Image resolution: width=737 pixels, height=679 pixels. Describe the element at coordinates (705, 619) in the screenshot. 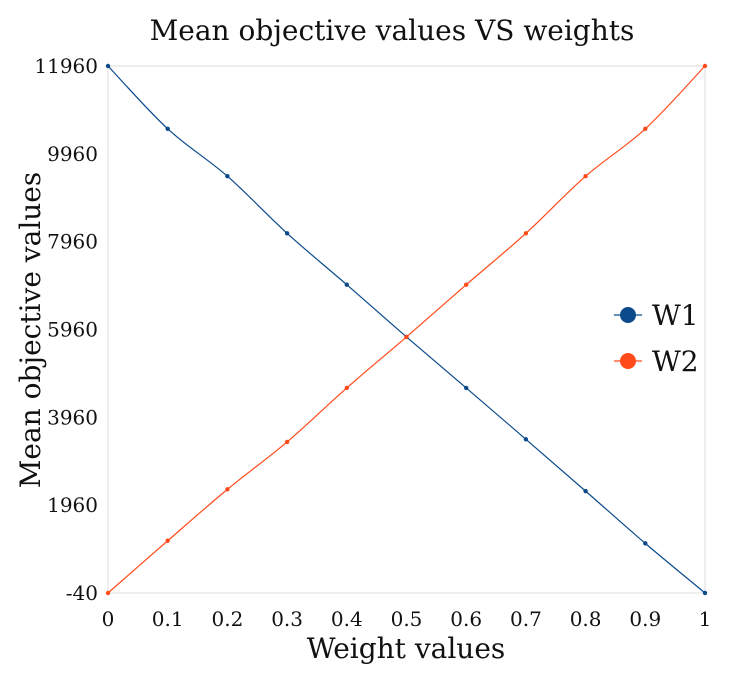

I see `x-tick-label: 1` at that location.